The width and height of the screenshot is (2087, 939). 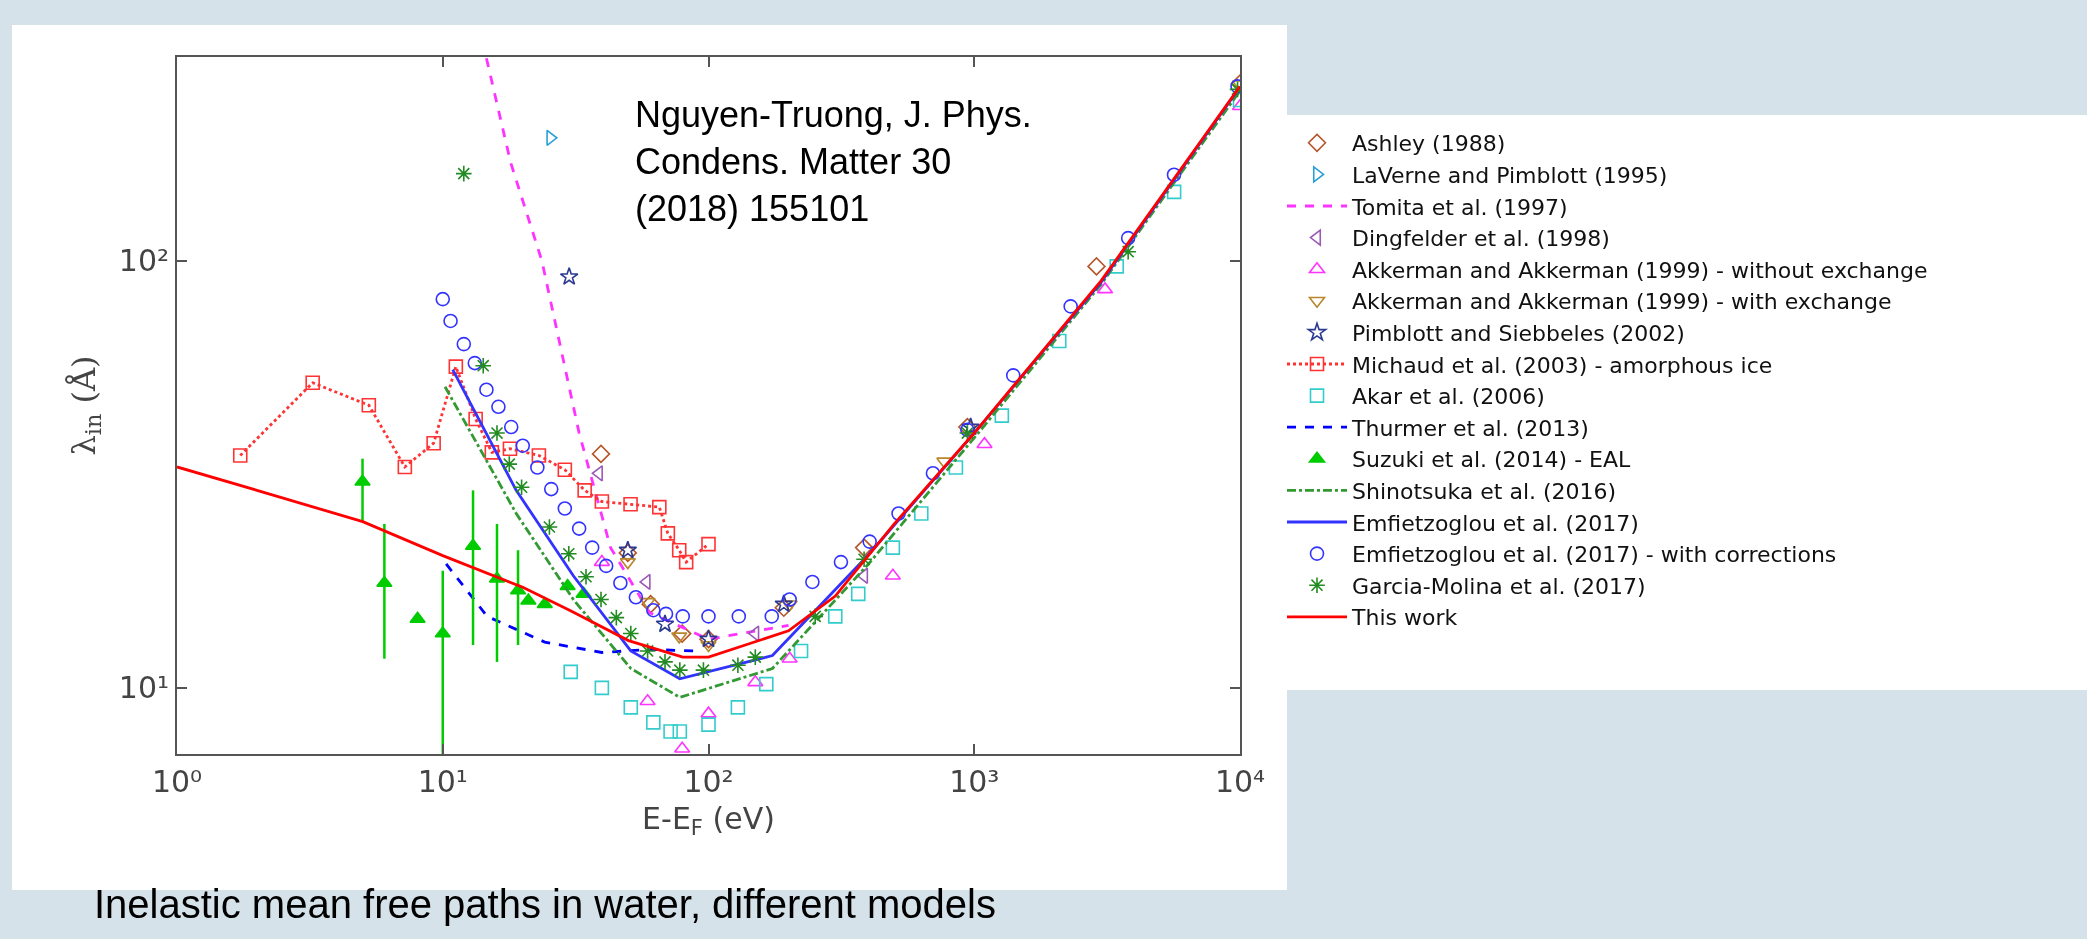 What do you see at coordinates (1495, 523) in the screenshot?
I see `legend-label: Emfietzoglou et al. (2017)` at bounding box center [1495, 523].